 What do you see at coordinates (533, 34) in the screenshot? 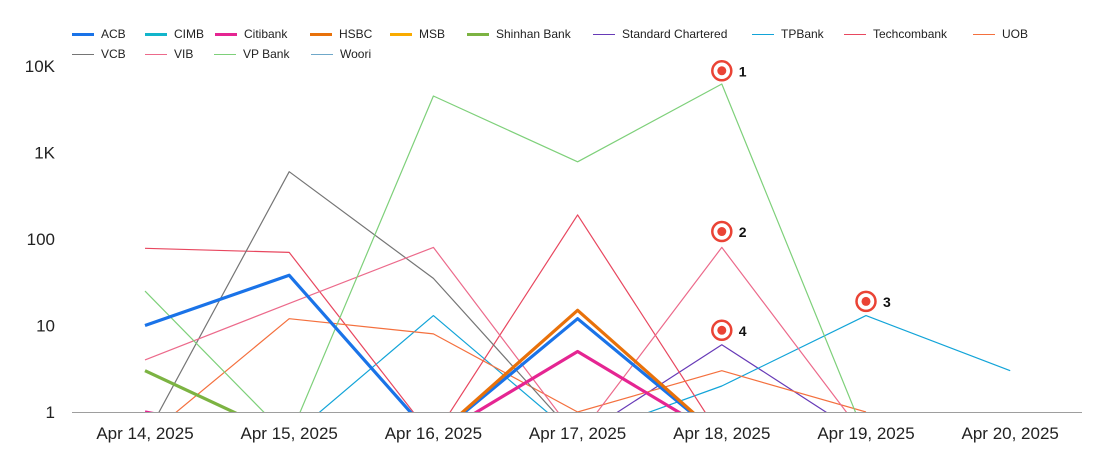
I see `legend-label: Shinhan Bank` at bounding box center [533, 34].